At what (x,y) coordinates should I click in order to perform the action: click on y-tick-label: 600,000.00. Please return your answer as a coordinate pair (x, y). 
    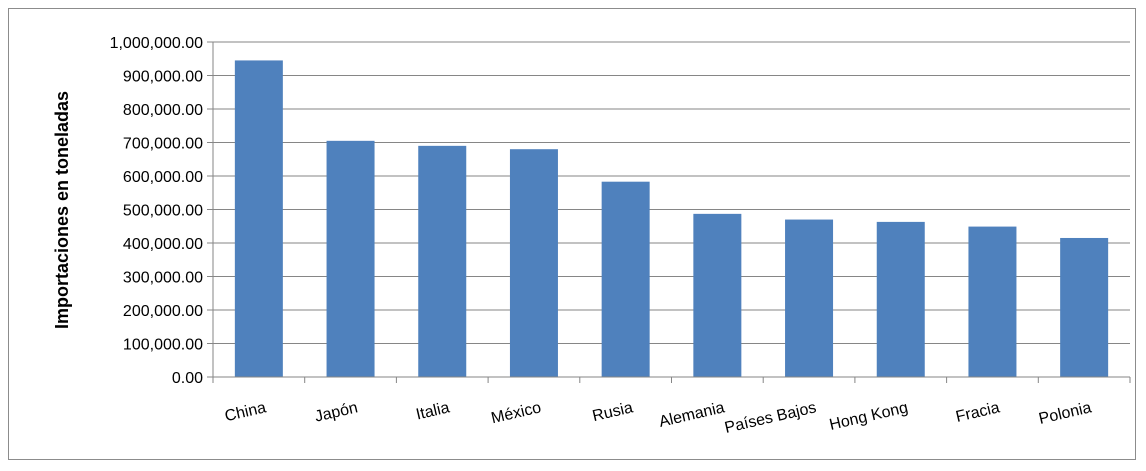
    Looking at the image, I should click on (163, 177).